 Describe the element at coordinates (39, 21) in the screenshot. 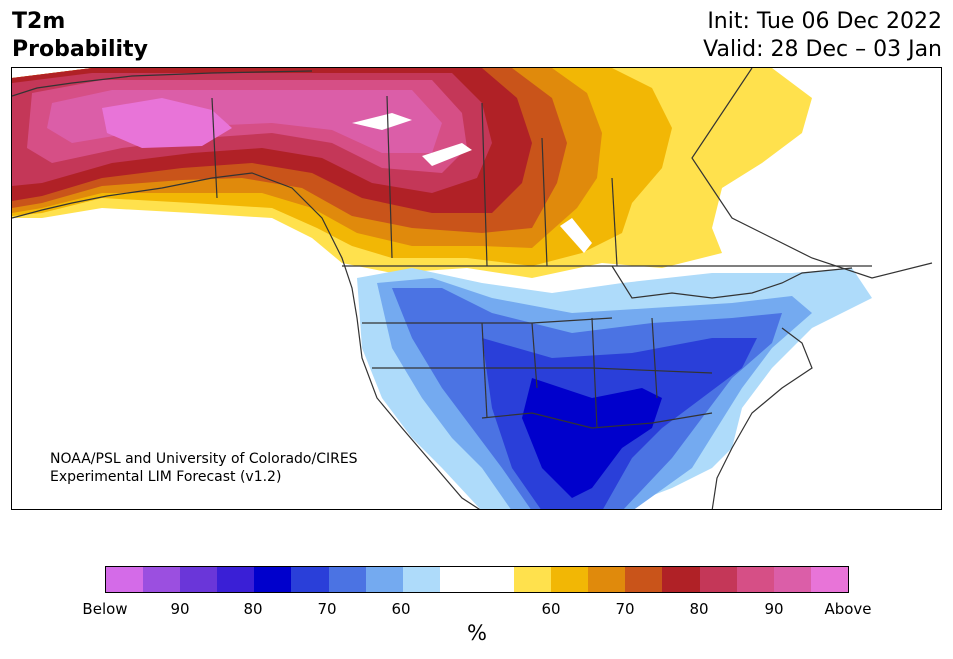

I see `title-variable: T2m` at that location.